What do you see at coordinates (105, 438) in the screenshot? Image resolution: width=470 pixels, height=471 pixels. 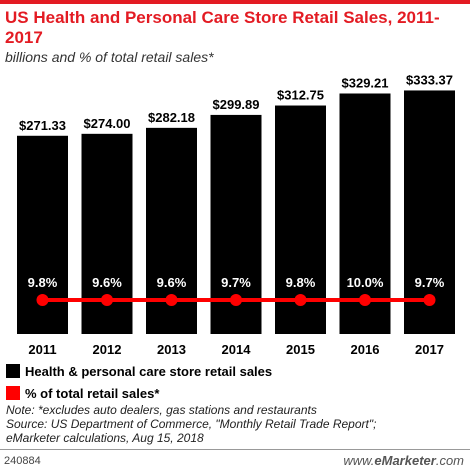 I see `source-line-2: eMarketer calculations, Aug 15, 2018` at bounding box center [105, 438].